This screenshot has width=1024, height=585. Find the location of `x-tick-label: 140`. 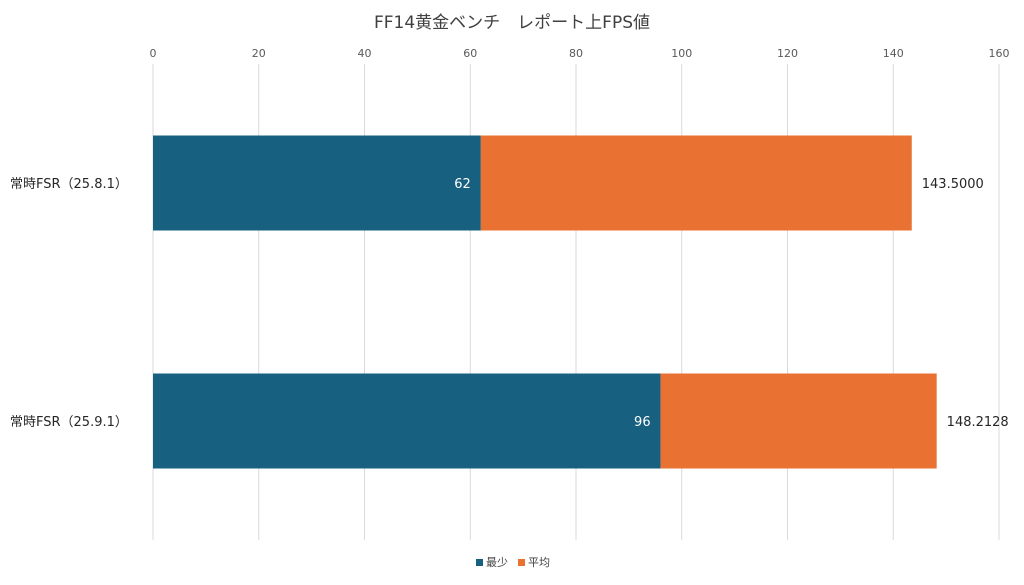

x-tick-label: 140 is located at coordinates (893, 53).